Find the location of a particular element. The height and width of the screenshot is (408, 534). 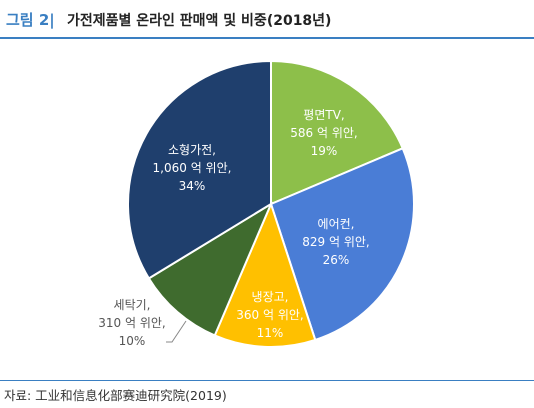

slice-label-line: 평면TV, is located at coordinates (323, 115).